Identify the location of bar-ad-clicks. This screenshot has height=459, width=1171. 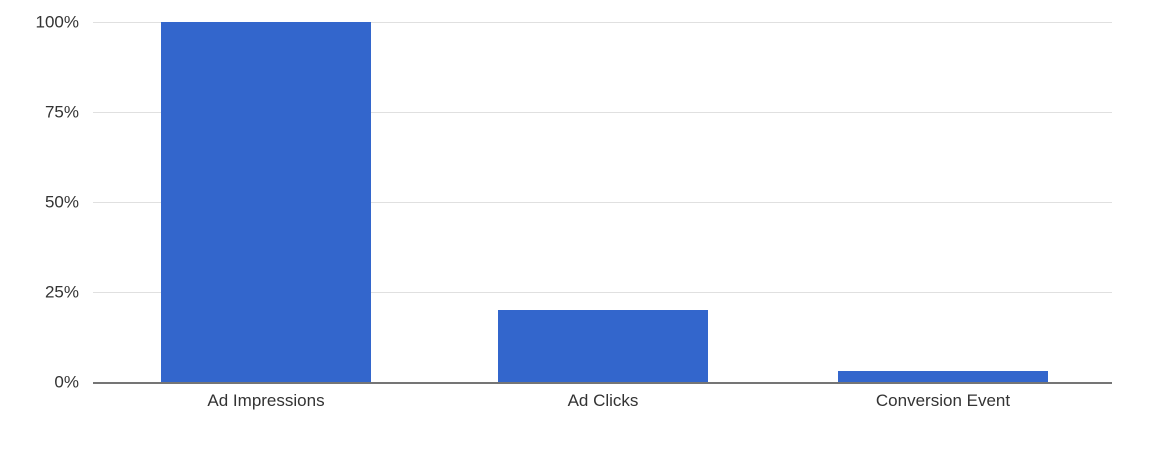
(603, 346).